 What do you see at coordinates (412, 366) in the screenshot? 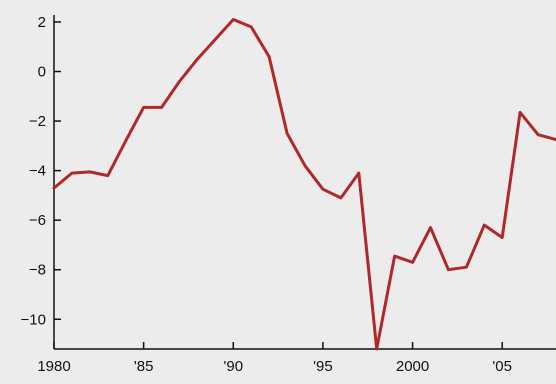
I see `x-tick-label: 2000` at bounding box center [412, 366].